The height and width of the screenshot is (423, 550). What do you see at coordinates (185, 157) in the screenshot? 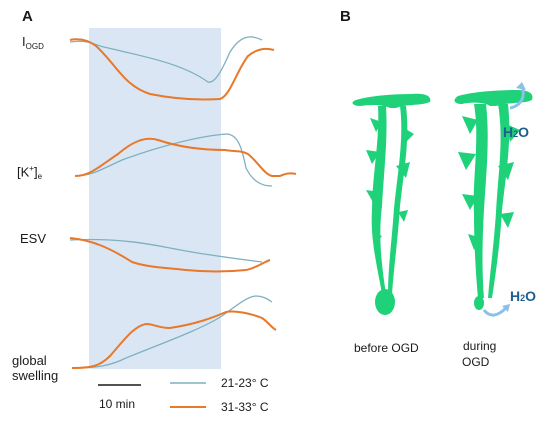
I see `ke-trace-warm` at bounding box center [185, 157].